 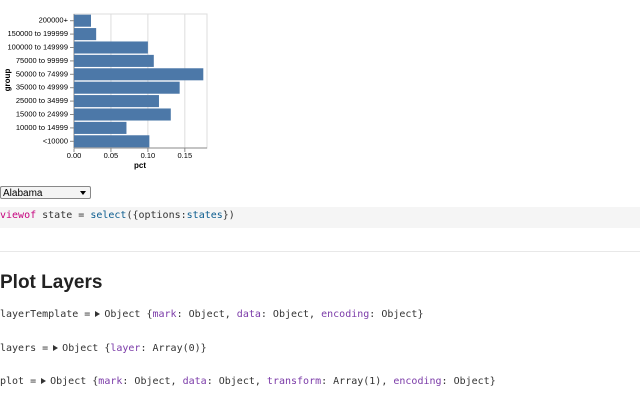 I want to click on state-select: Alabama, so click(x=45, y=192).